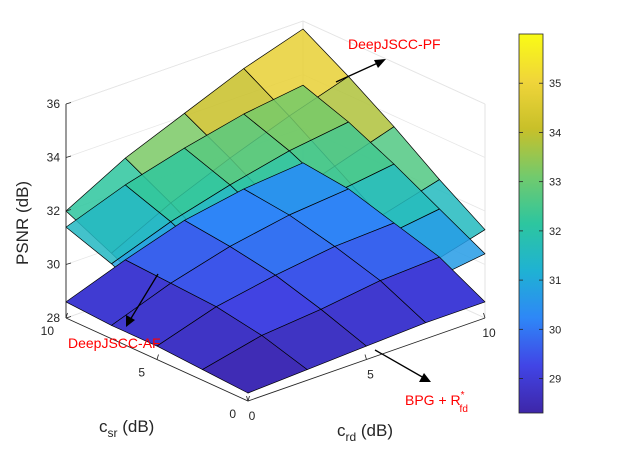 Image resolution: width=623 pixels, height=467 pixels. Describe the element at coordinates (54, 265) in the screenshot. I see `z-tick-label: 30` at that location.